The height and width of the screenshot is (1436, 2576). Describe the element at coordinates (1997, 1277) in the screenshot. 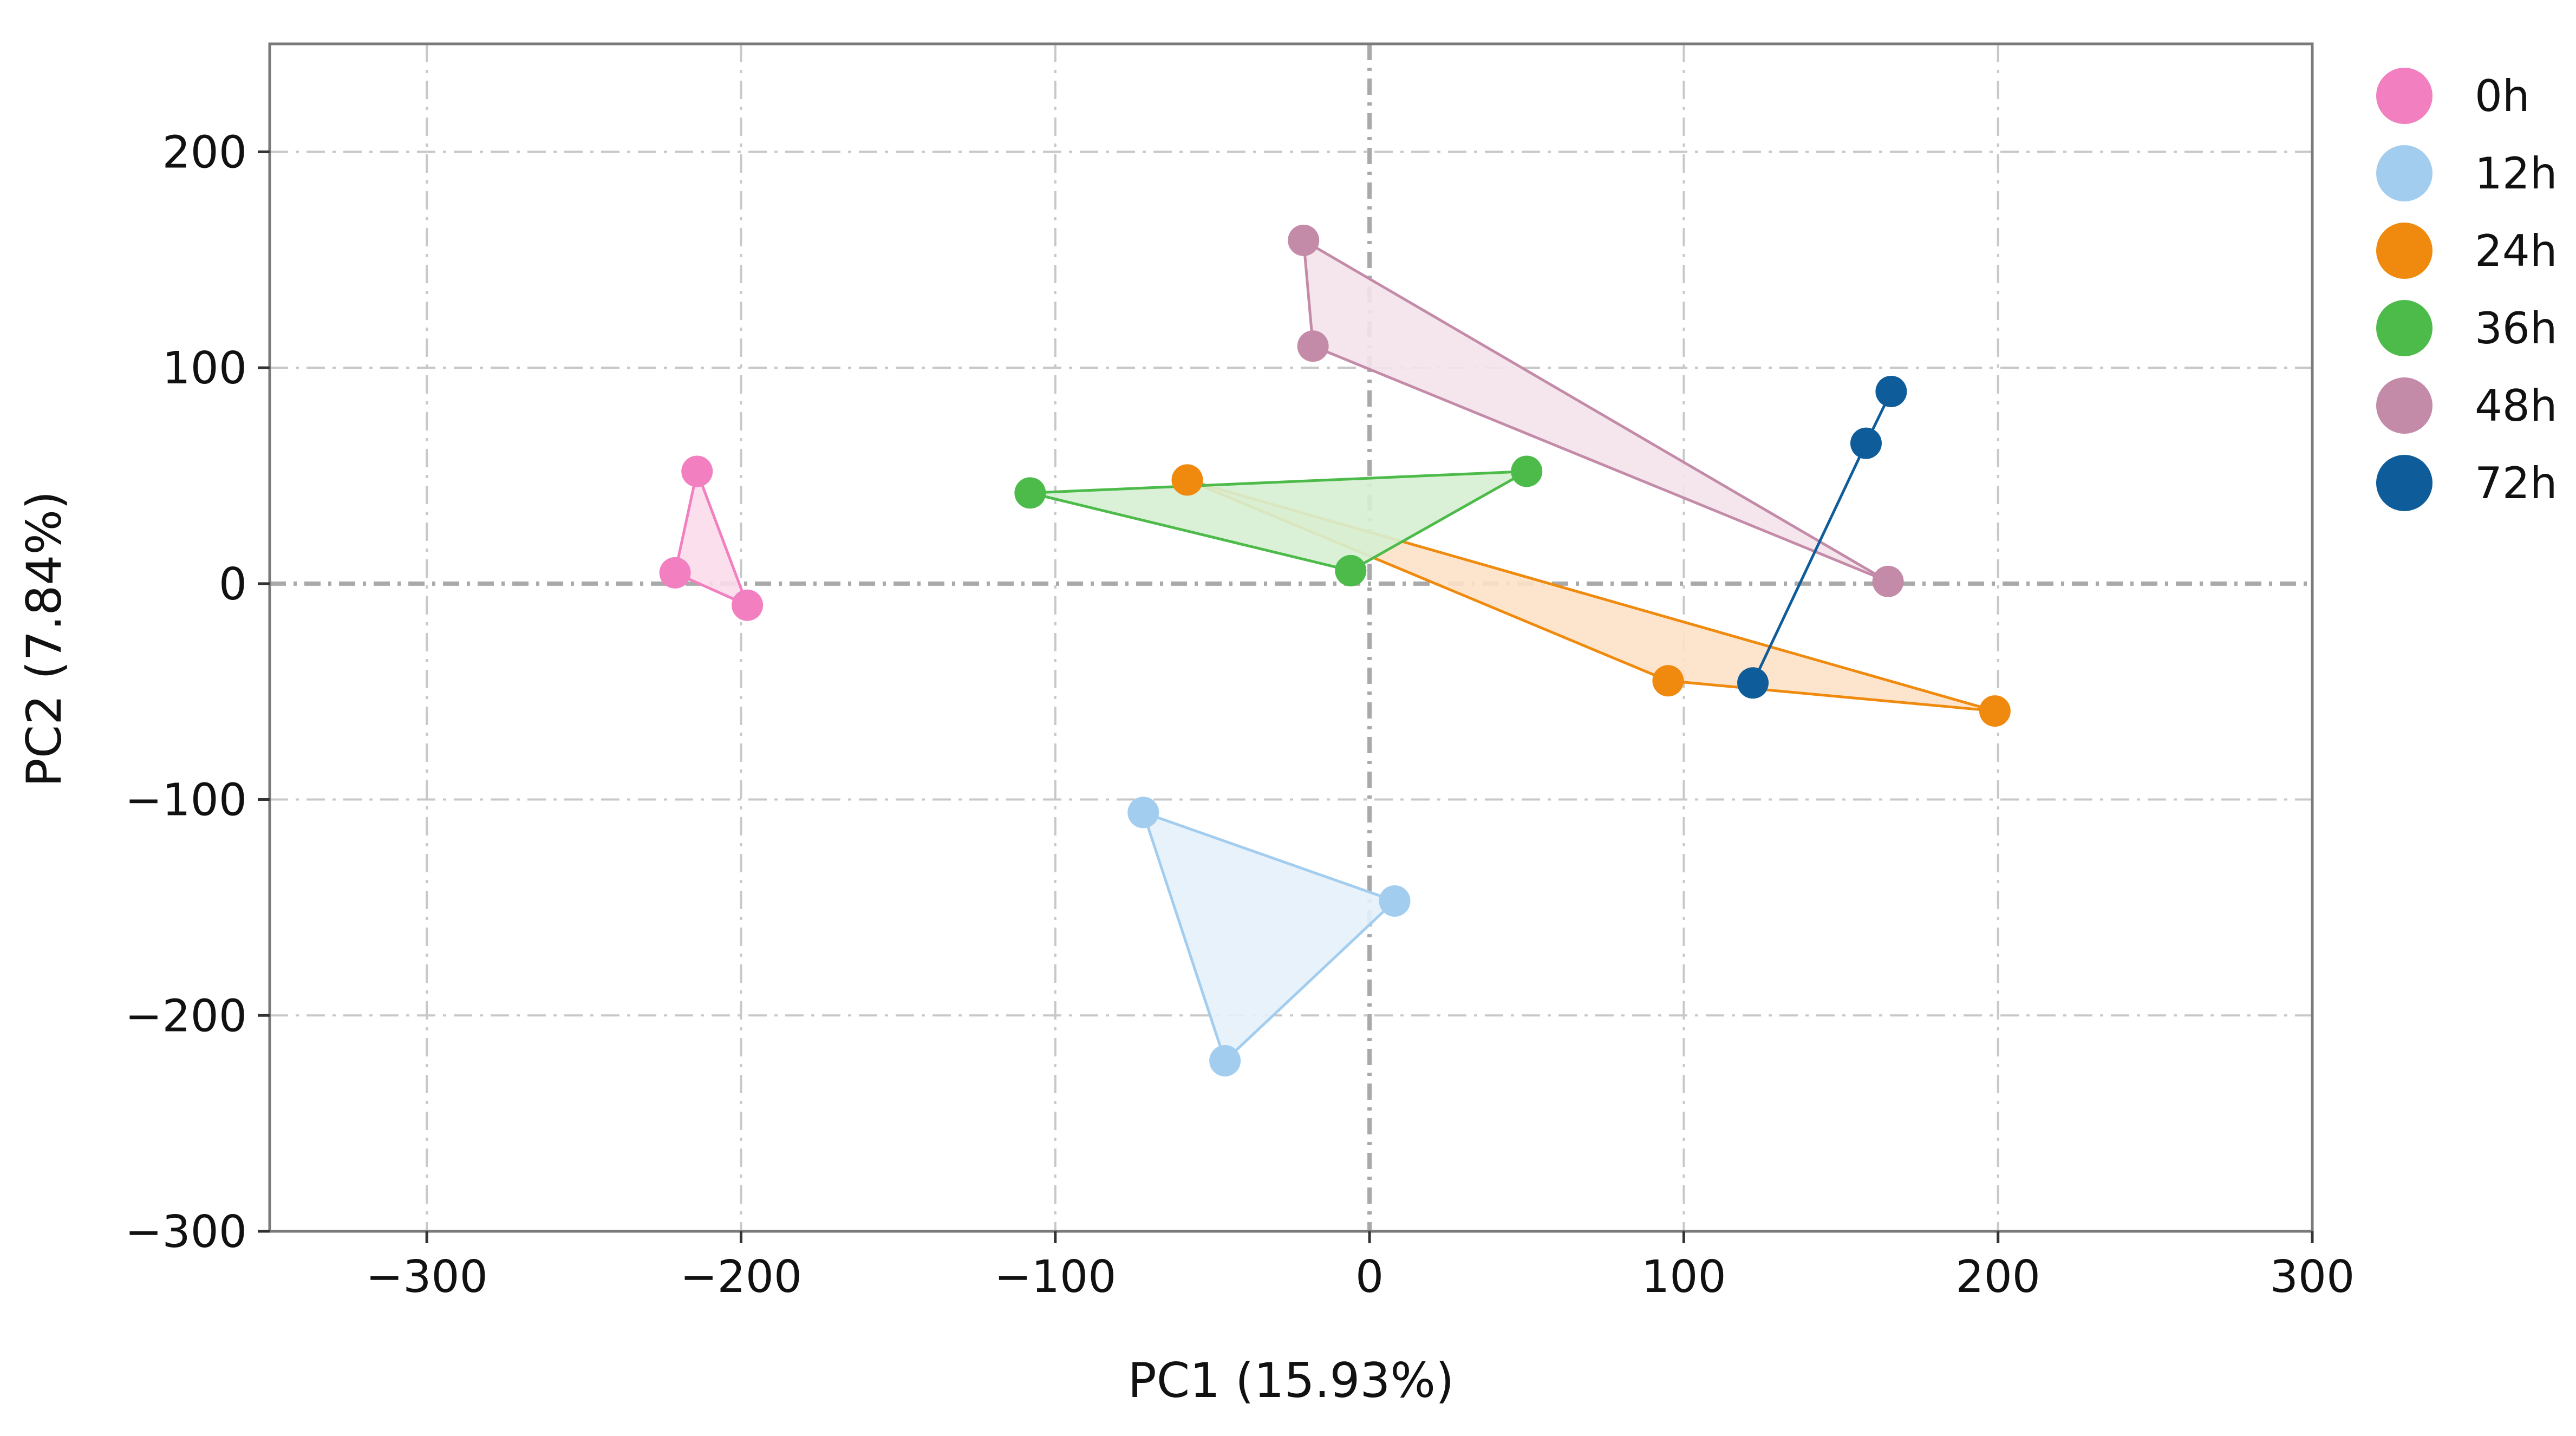

I see `x-tick-label: 200` at that location.